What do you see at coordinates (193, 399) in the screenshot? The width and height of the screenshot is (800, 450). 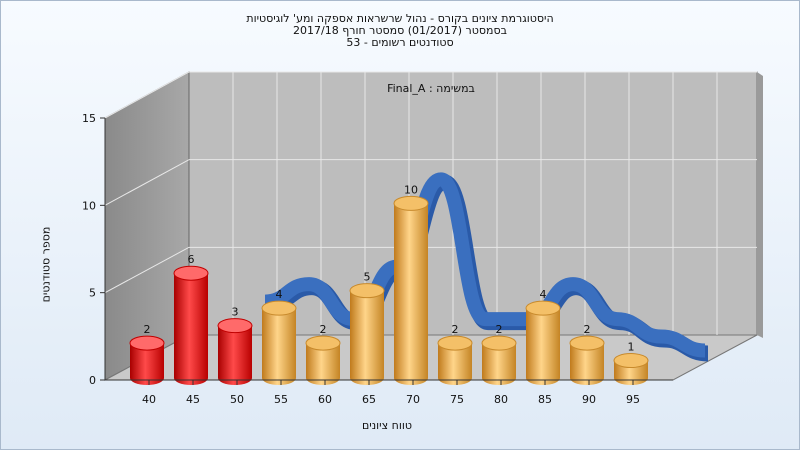 I see `x-tick-label: 45` at bounding box center [193, 399].